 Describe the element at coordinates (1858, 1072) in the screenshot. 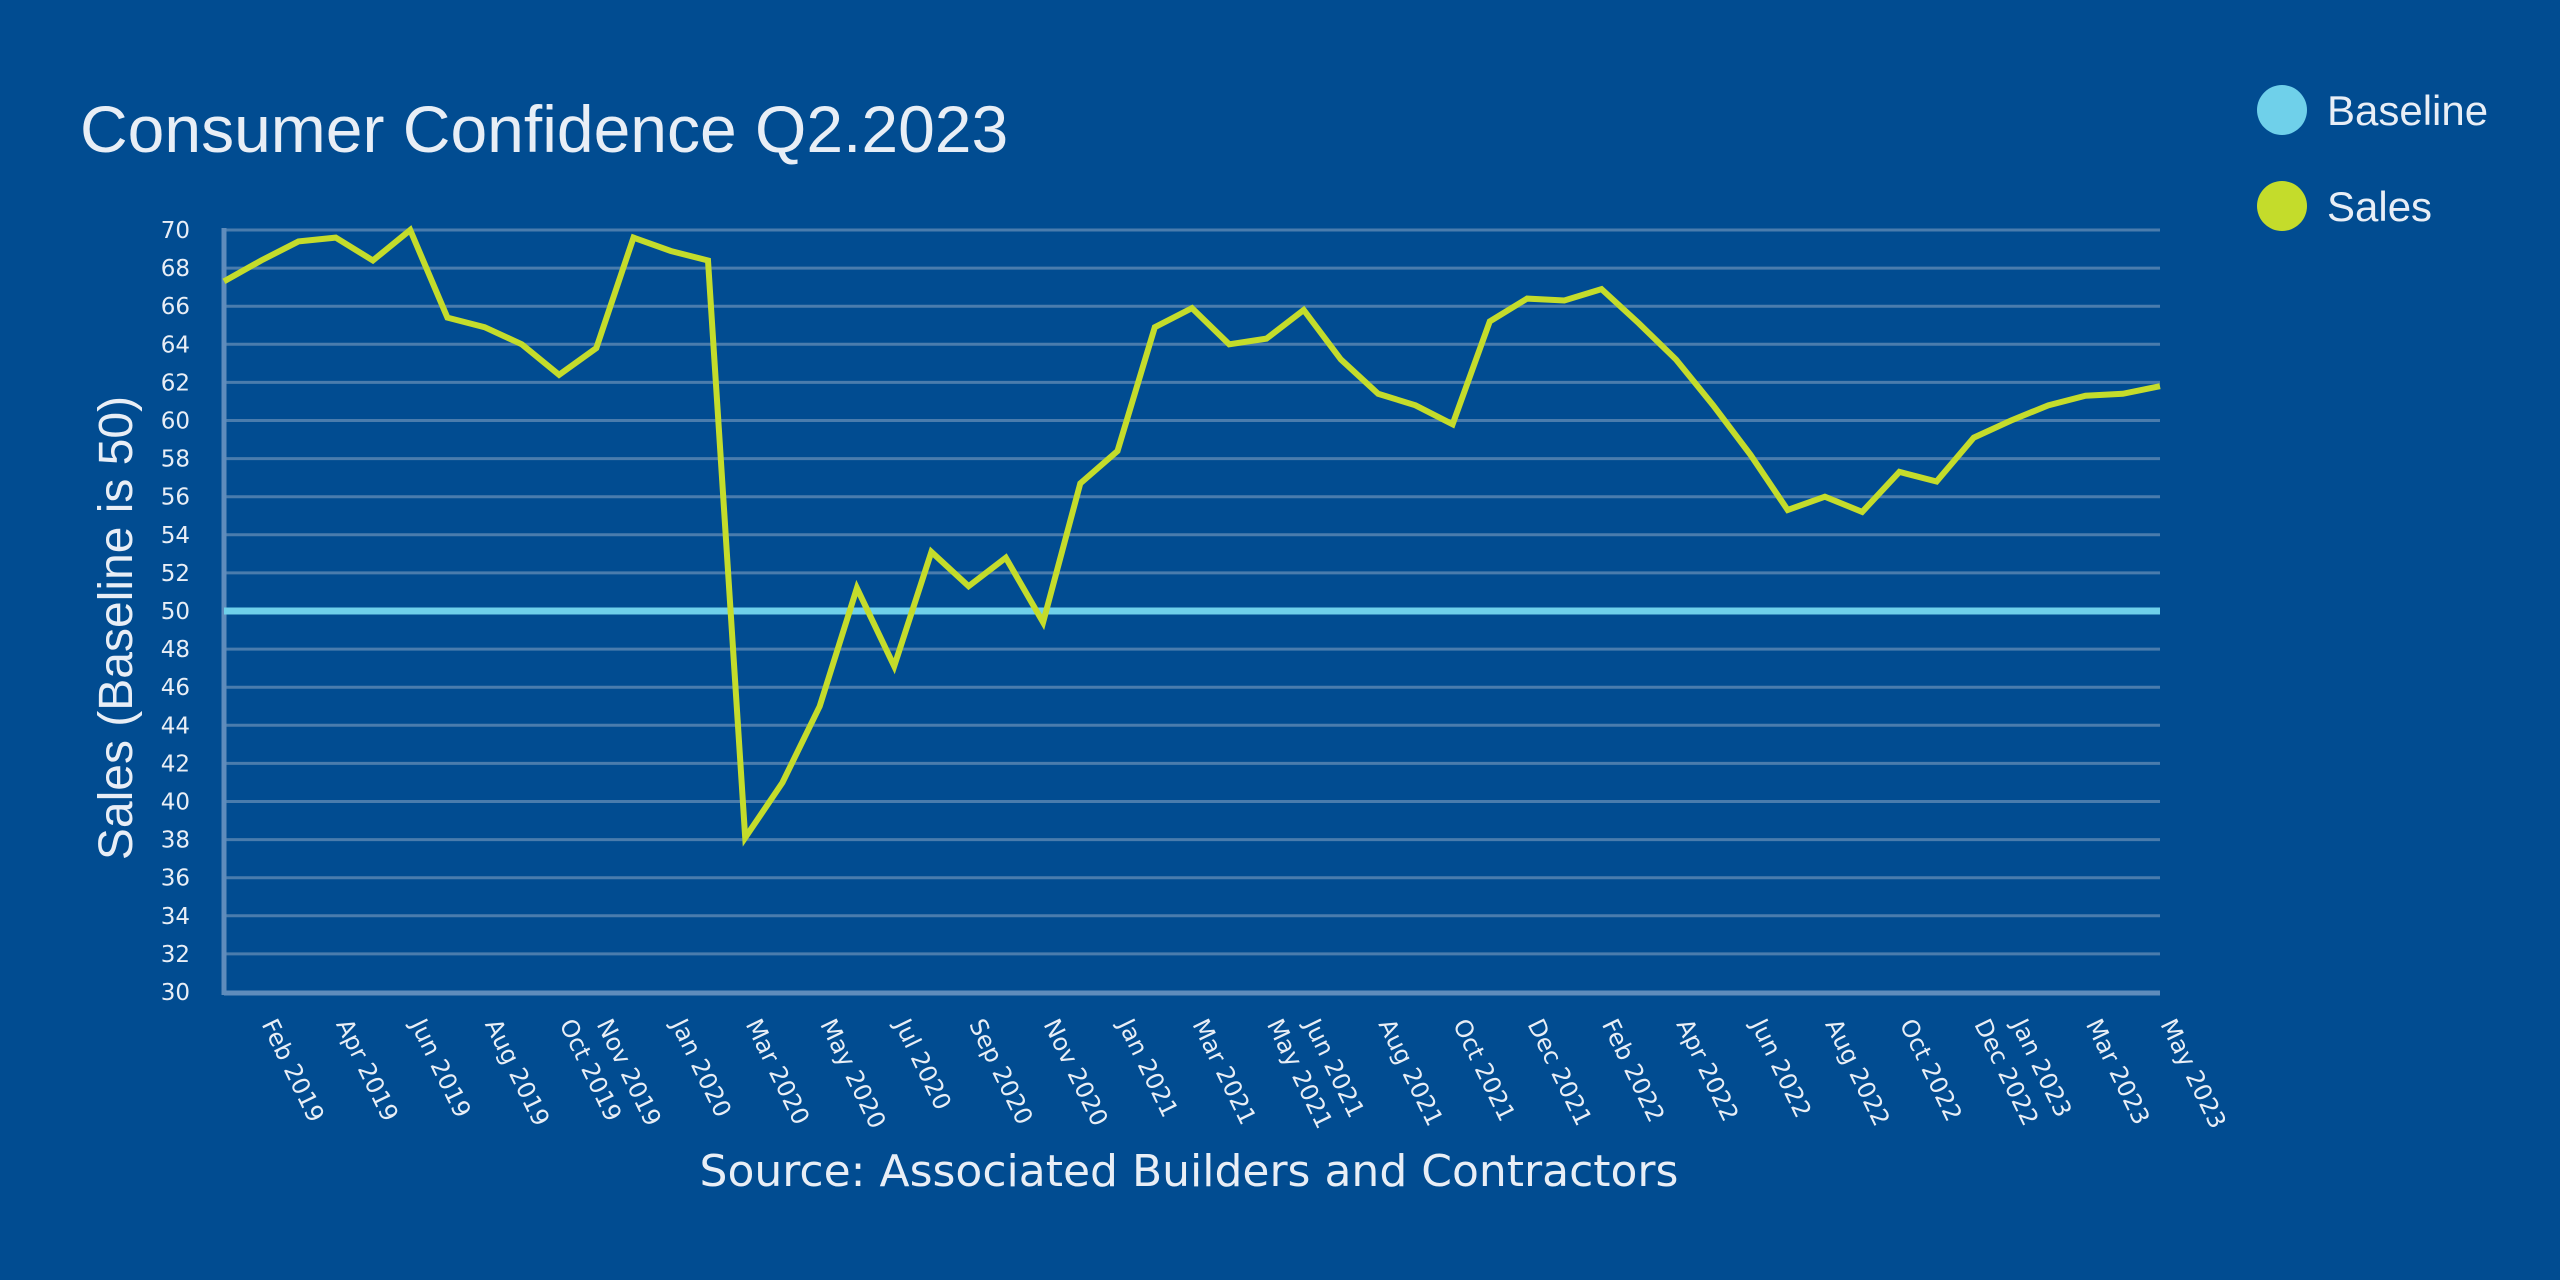

I see `x-tick-label: Aug 2022` at that location.